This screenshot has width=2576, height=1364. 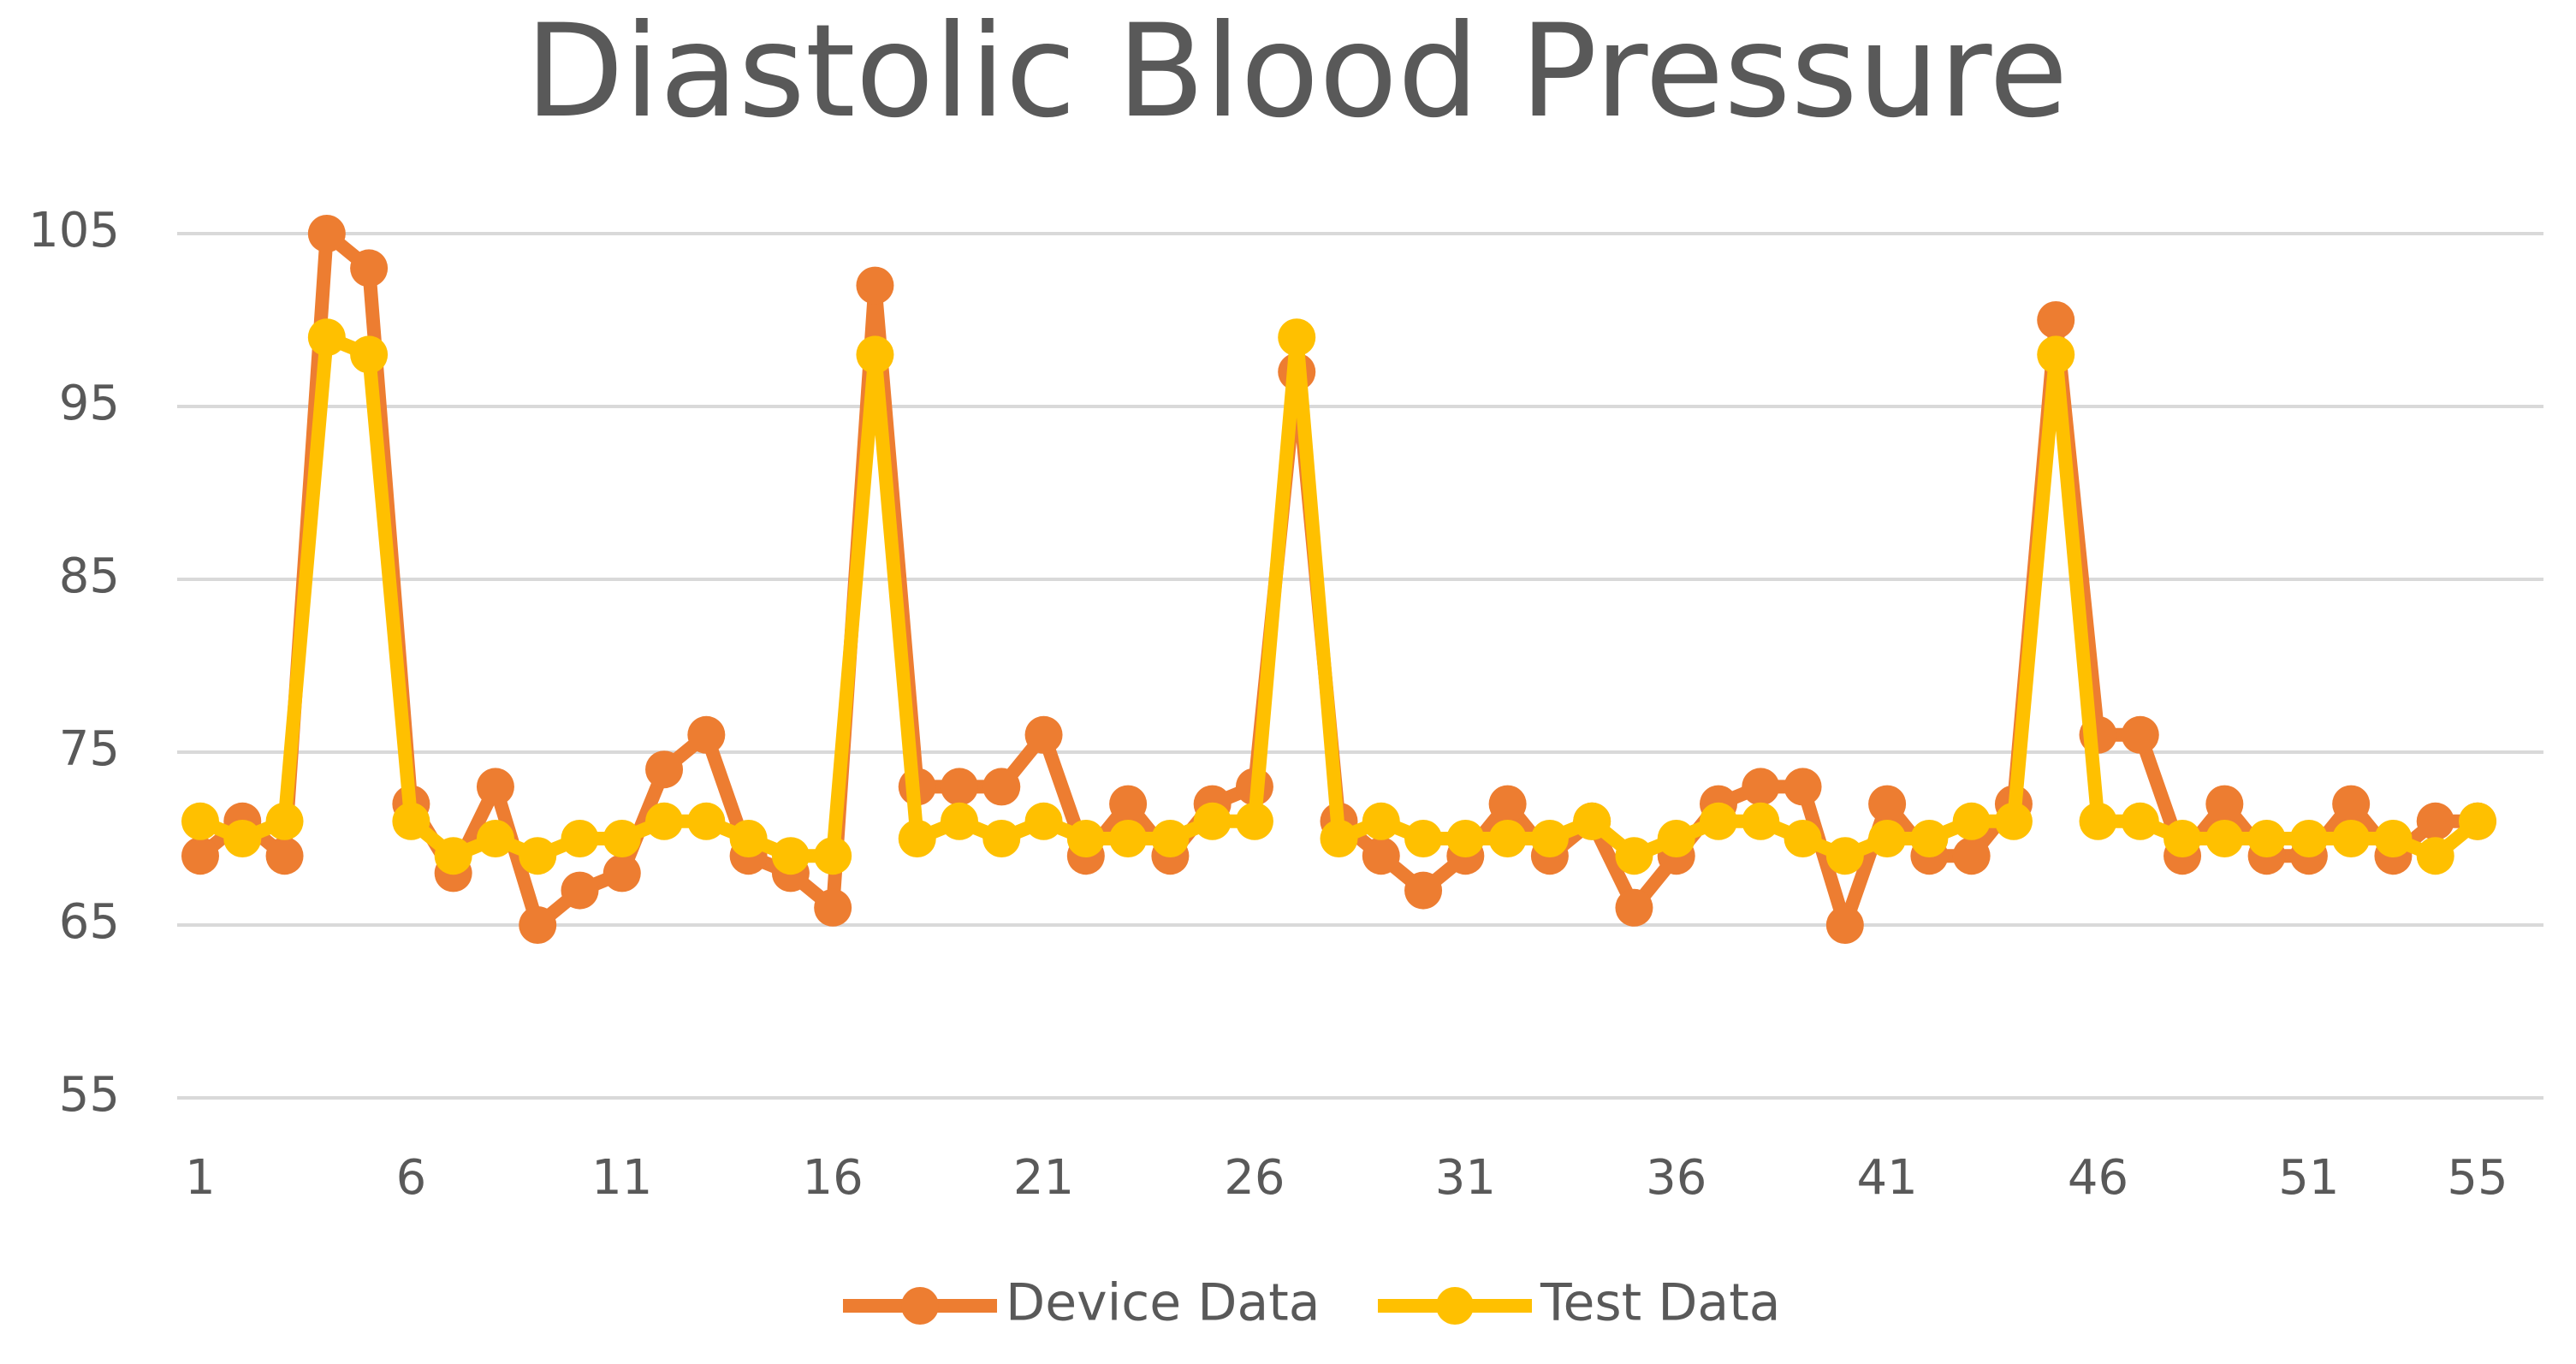 I want to click on legend-label: Device Data, so click(x=1163, y=1303).